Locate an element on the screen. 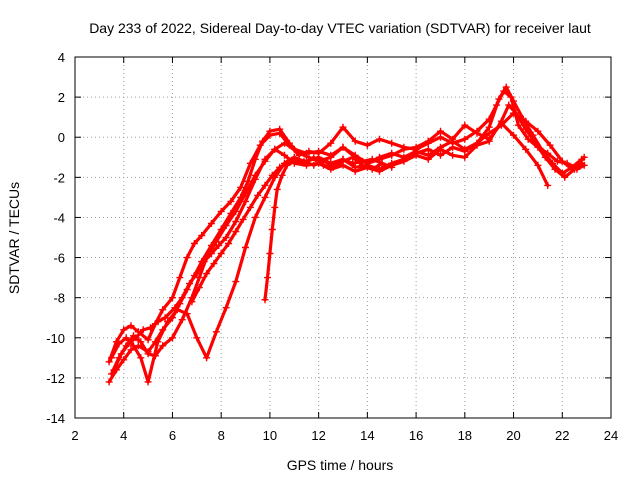 Image resolution: width=640 pixels, height=480 pixels. x-tick-label: 8 is located at coordinates (221, 435).